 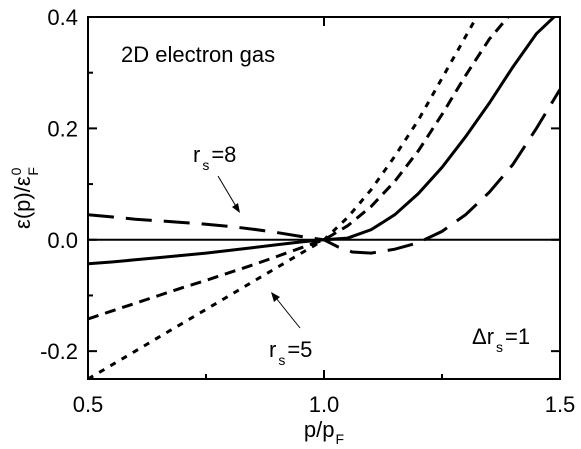 I want to click on x-tick-label: 1.0, so click(x=324, y=404).